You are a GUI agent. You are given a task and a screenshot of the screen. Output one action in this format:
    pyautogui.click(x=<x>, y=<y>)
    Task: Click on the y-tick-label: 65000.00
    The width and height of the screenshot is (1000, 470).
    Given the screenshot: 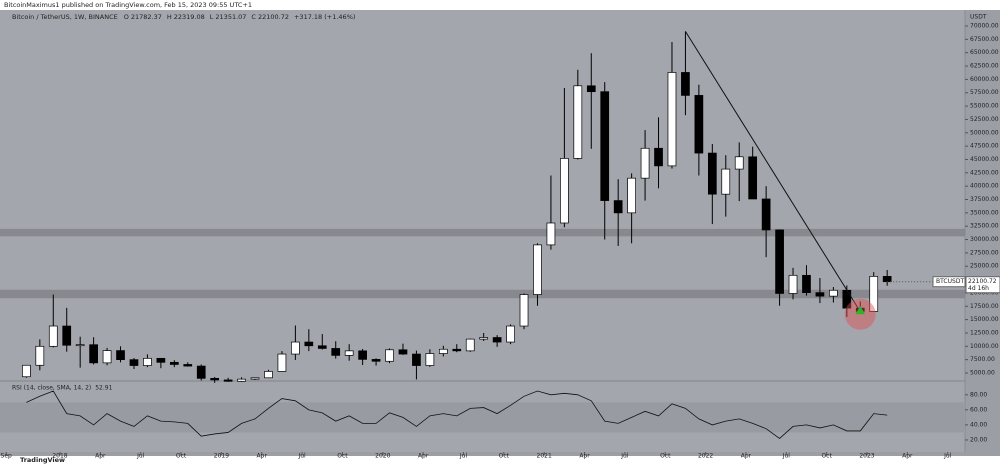 What is the action you would take?
    pyautogui.click(x=984, y=52)
    